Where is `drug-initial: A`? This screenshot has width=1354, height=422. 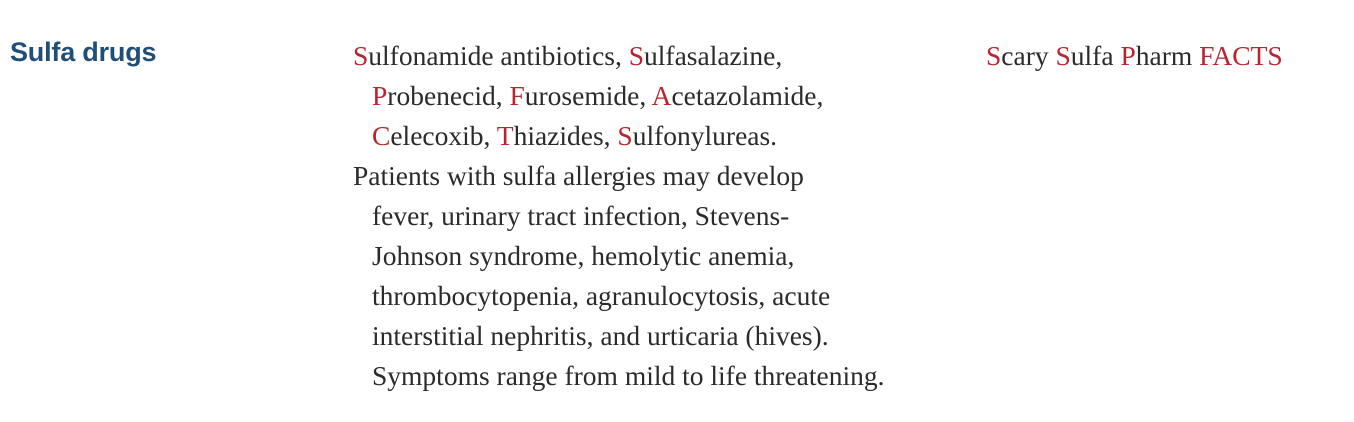
drug-initial: A is located at coordinates (661, 95).